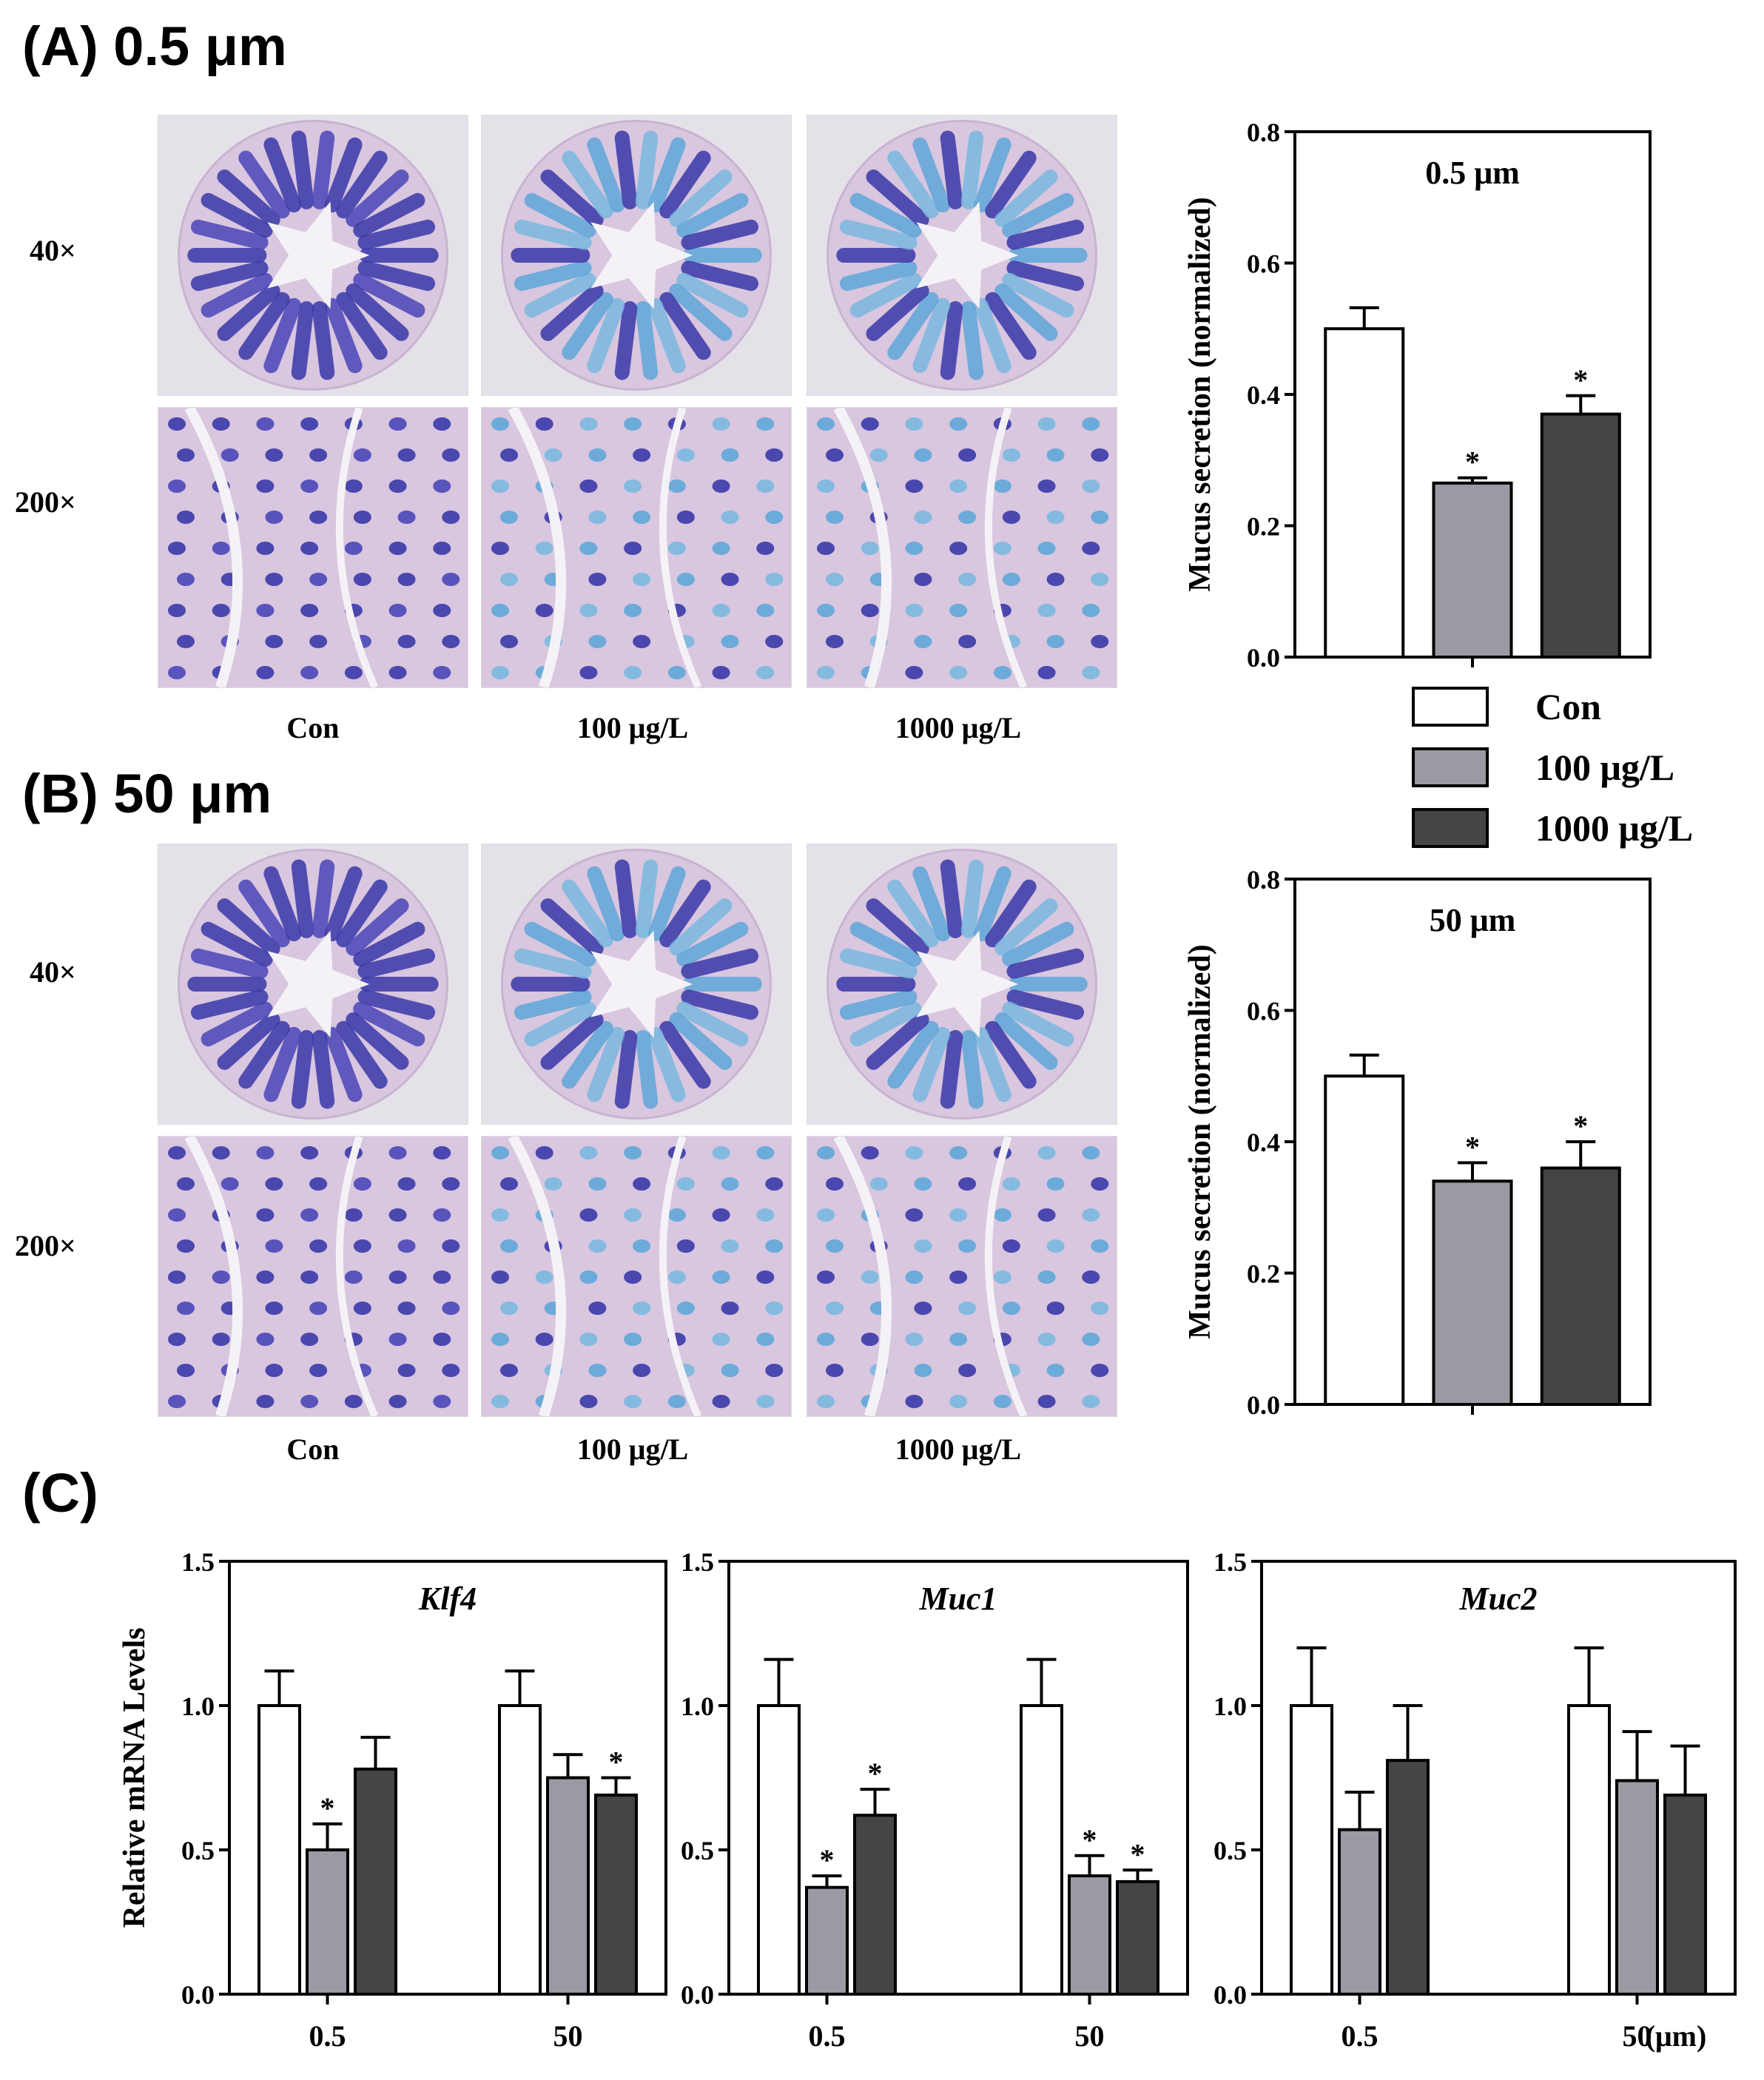 This screenshot has width=1764, height=2080. What do you see at coordinates (958, 727) in the screenshot?
I see `col-label-1000-a: 1000 μg/L` at bounding box center [958, 727].